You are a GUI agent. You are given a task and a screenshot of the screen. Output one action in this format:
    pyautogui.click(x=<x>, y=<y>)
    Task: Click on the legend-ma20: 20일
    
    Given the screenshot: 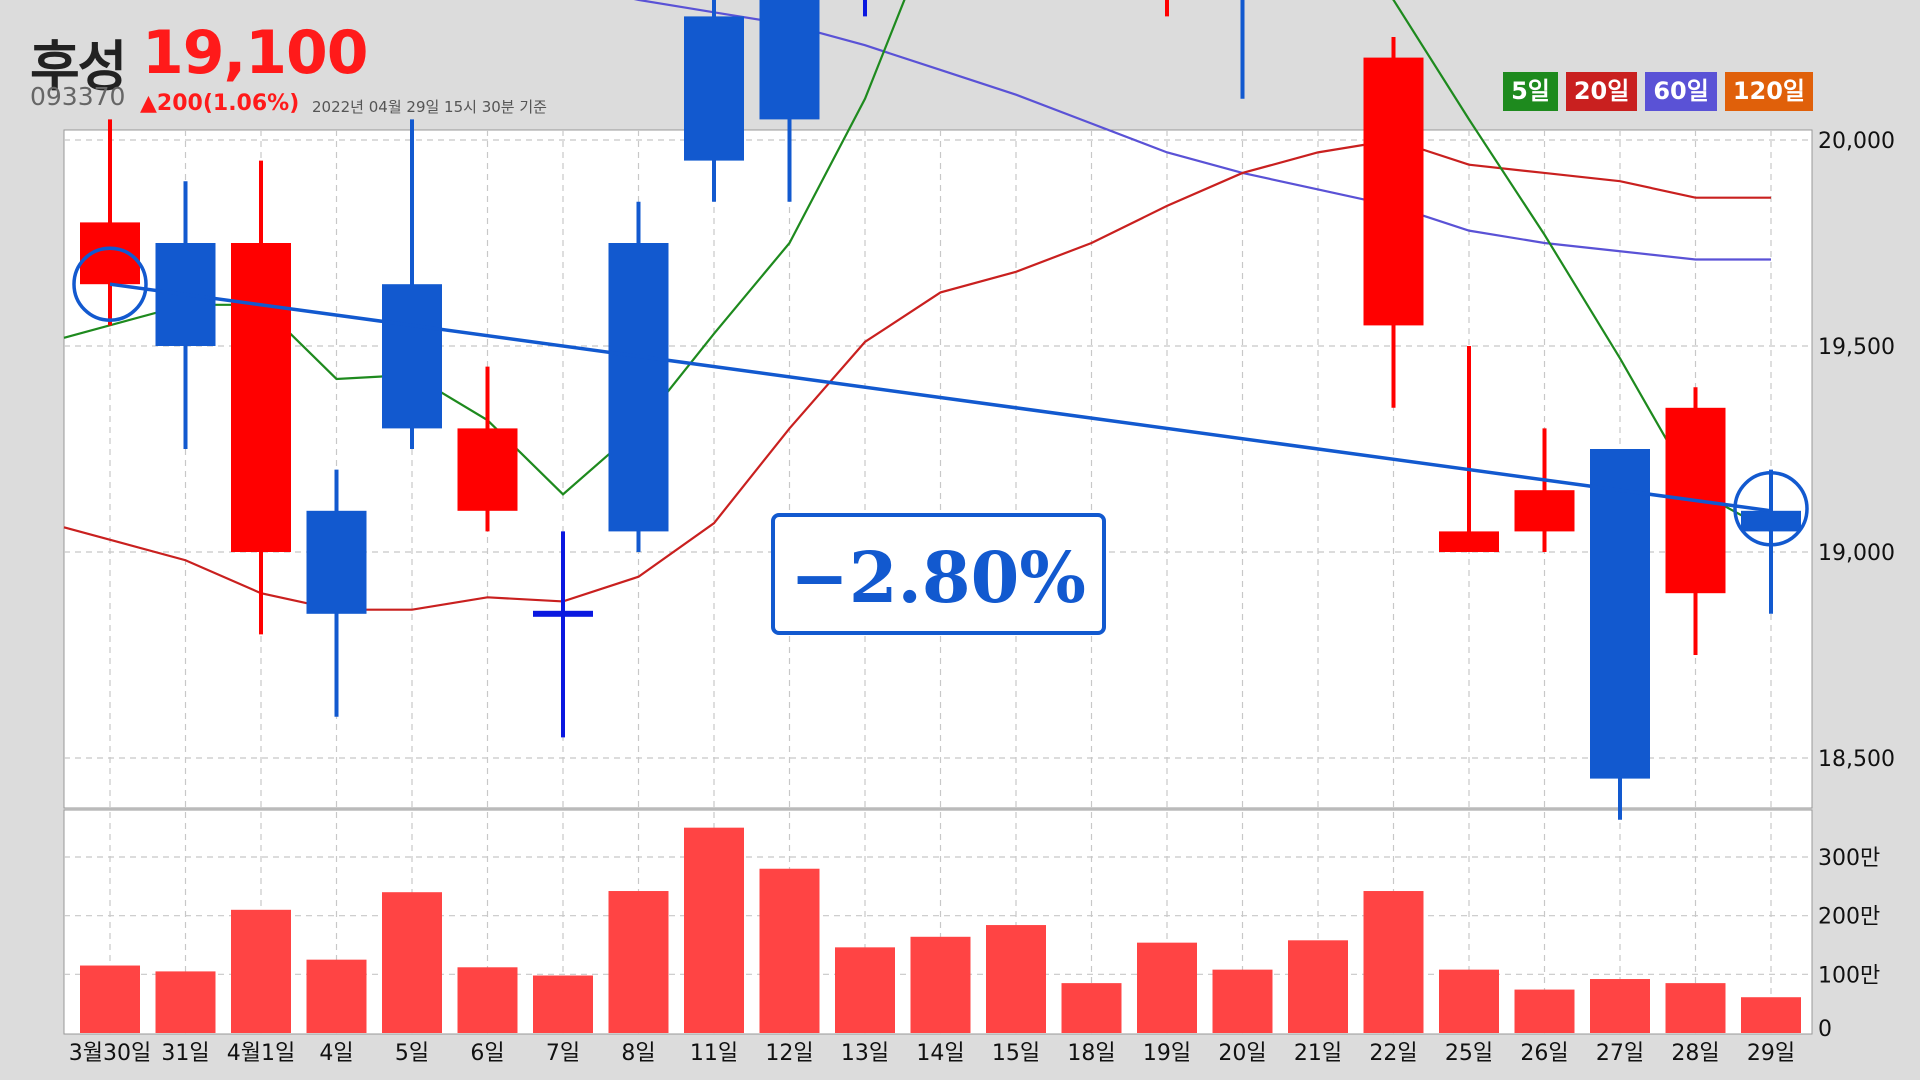 What is the action you would take?
    pyautogui.click(x=1601, y=91)
    